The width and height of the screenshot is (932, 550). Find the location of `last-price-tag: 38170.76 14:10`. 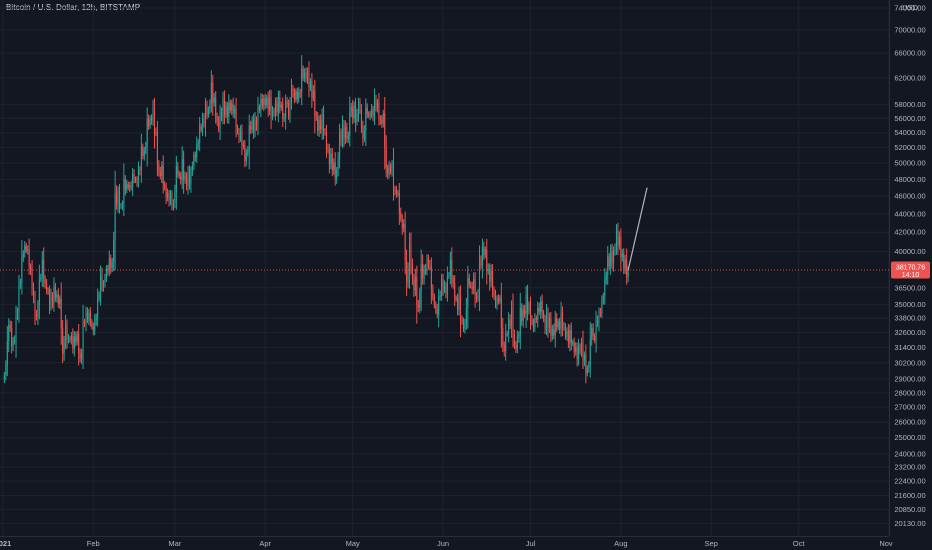

last-price-tag: 38170.76 14:10 is located at coordinates (910, 270).